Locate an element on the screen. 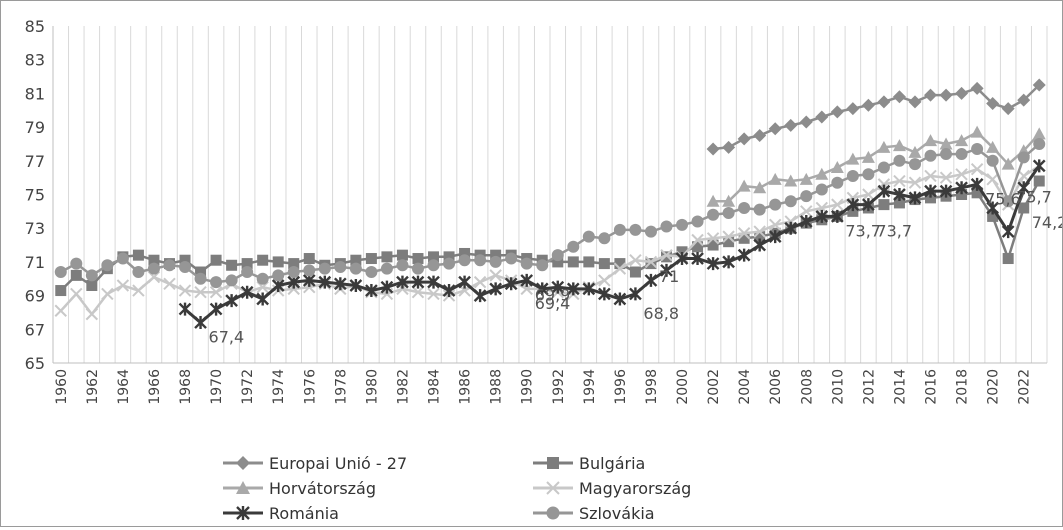 This screenshot has width=1063, height=530. x-tick-label: 1988 is located at coordinates (497, 387).